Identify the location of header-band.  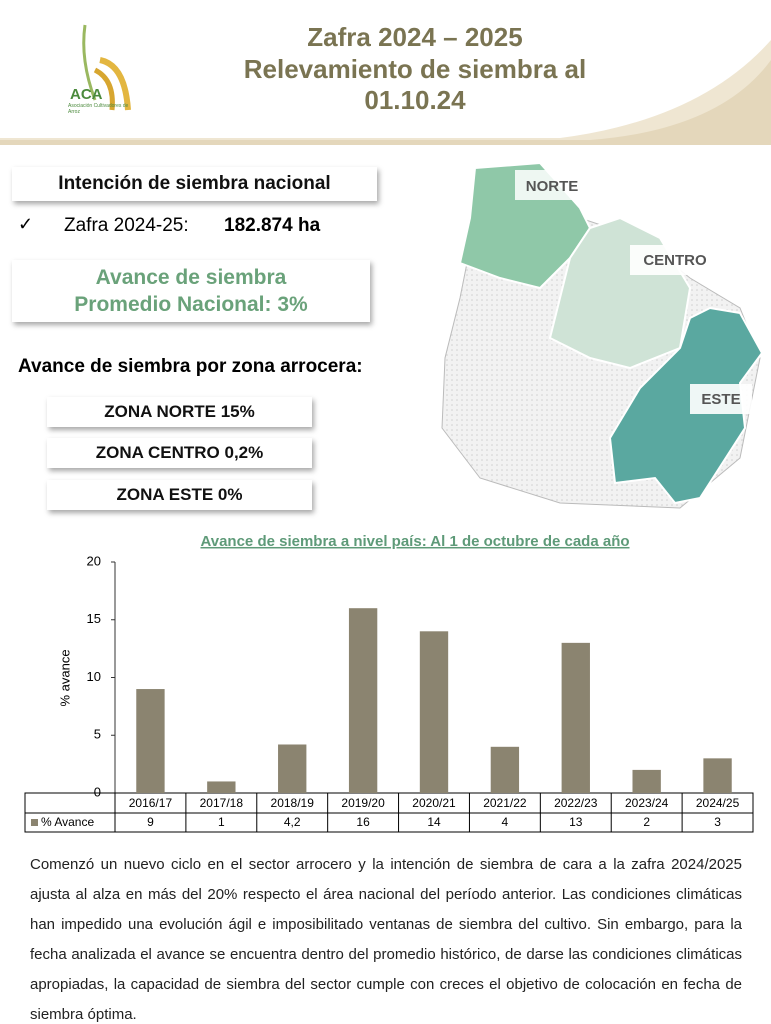
(385, 84).